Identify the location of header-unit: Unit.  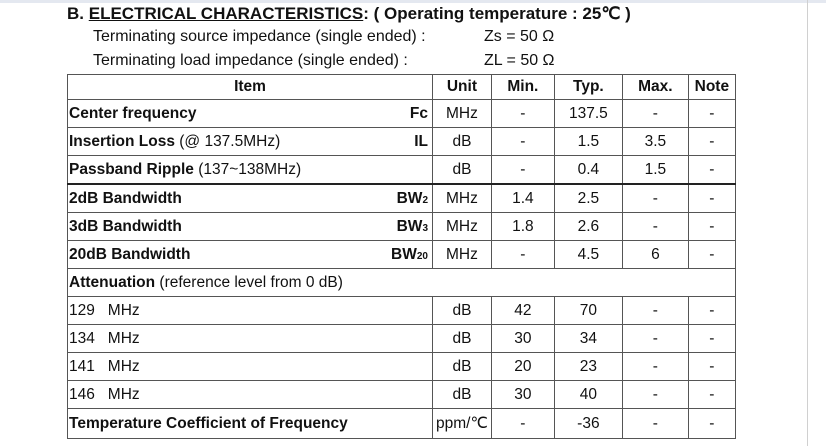
(462, 87).